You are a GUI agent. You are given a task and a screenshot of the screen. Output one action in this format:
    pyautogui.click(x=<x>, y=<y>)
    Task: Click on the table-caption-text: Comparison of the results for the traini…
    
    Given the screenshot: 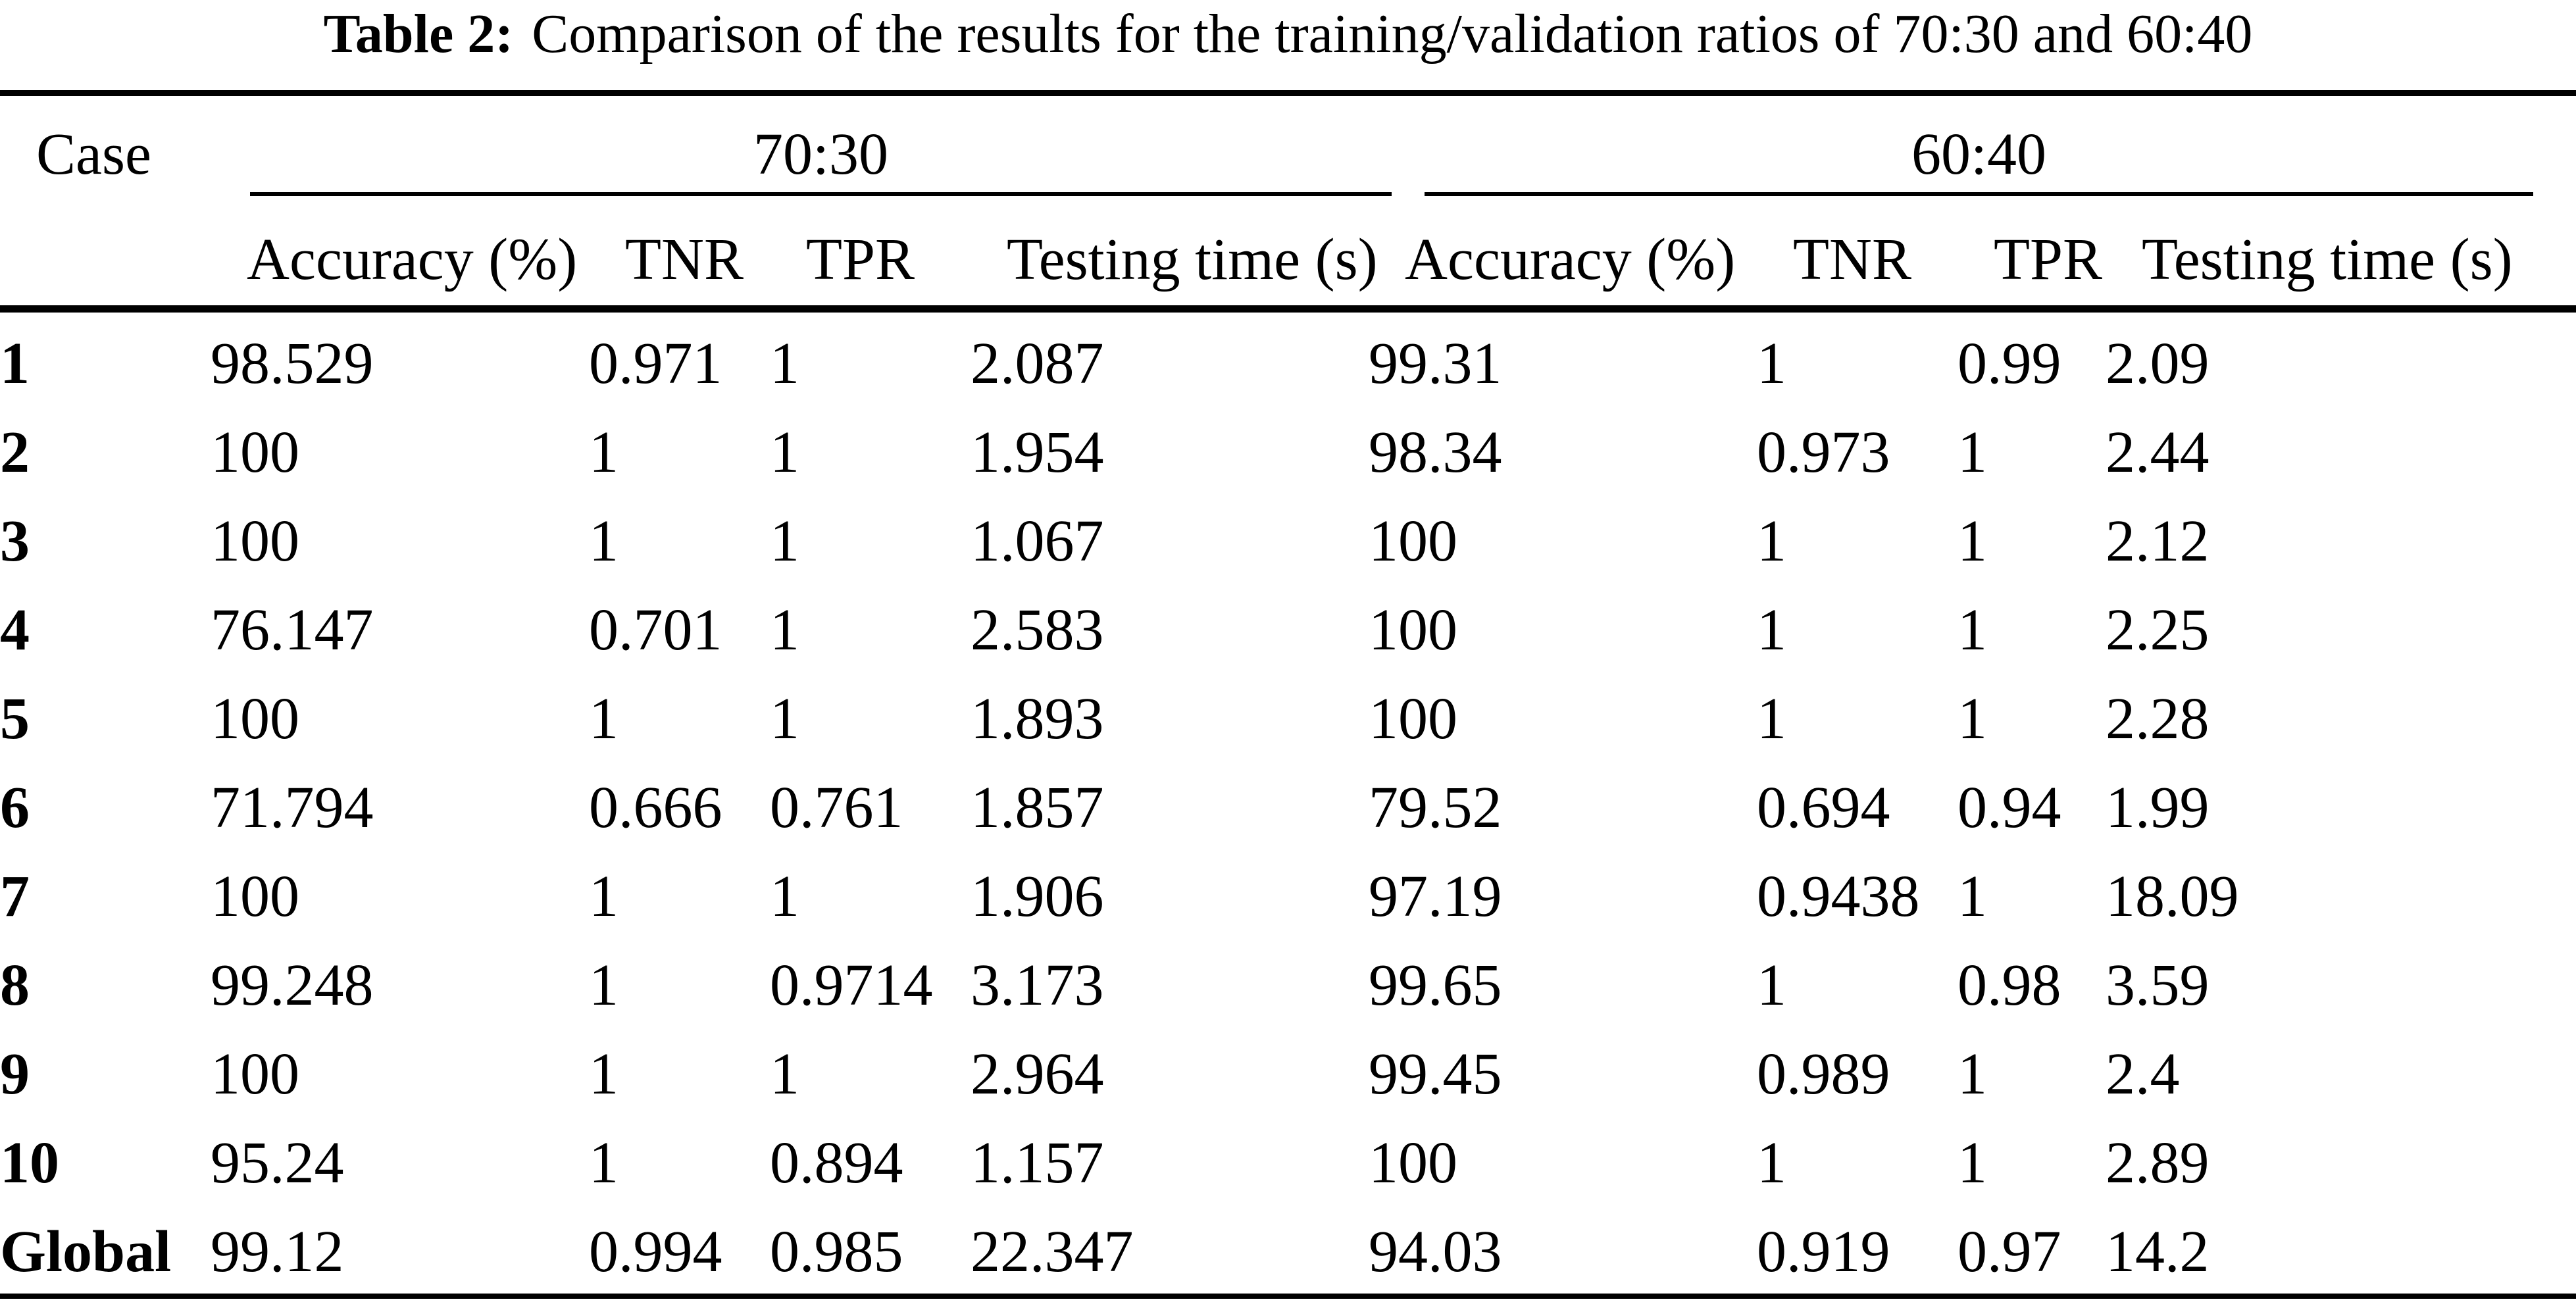 What is the action you would take?
    pyautogui.click(x=1393, y=33)
    